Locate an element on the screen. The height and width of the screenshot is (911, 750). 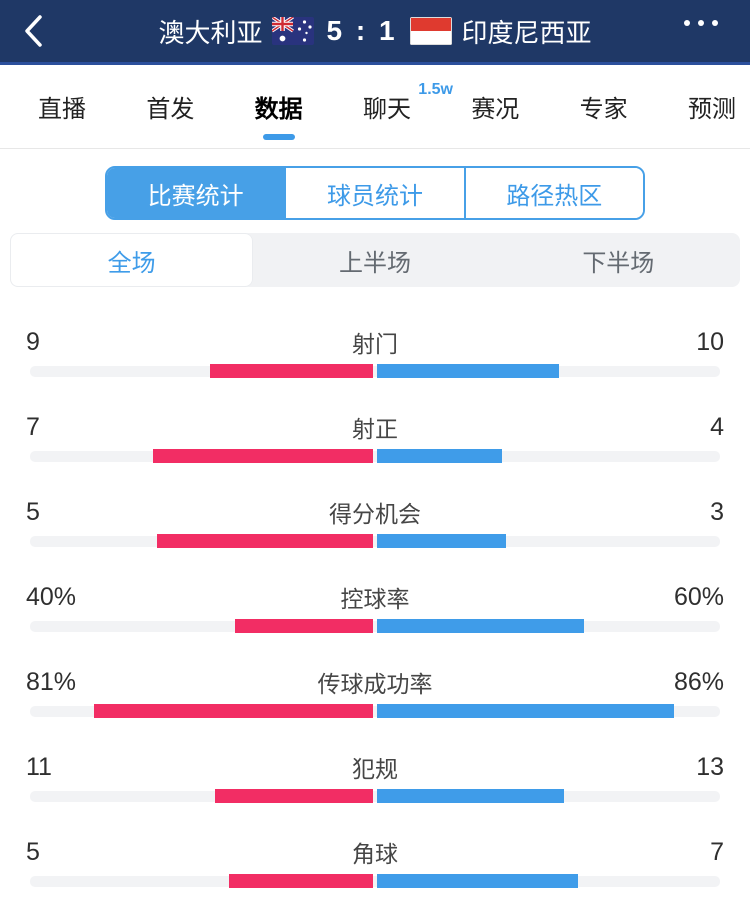
stat-head: 9 射门 10 is located at coordinates (375, 342).